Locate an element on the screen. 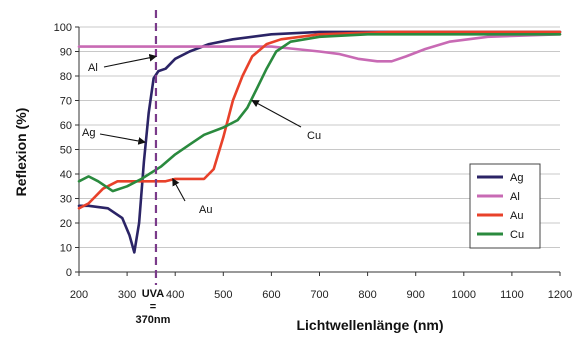 The width and height of the screenshot is (578, 351). legend-label-au: Au is located at coordinates (516, 216).